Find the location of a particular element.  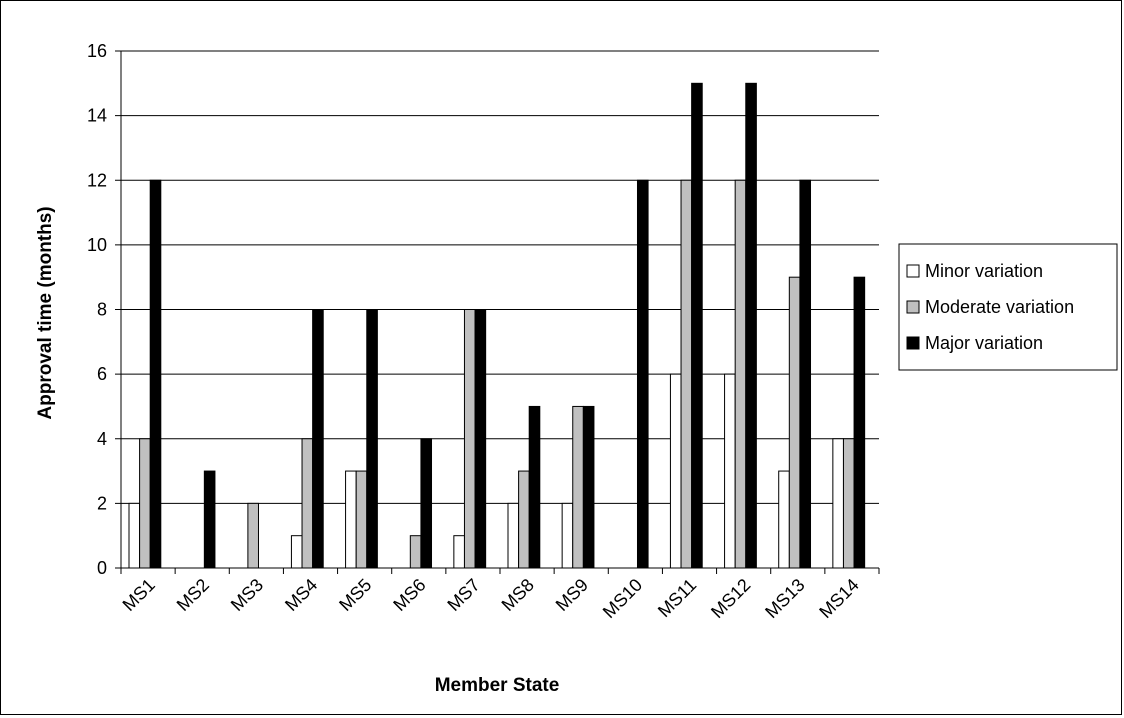

bar-ms2-major-variation is located at coordinates (209, 519).